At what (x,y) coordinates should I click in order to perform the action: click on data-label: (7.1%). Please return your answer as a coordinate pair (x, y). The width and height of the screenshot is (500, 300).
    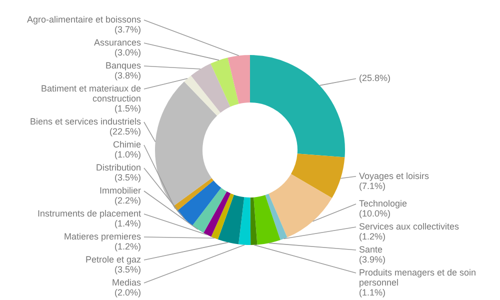
    Looking at the image, I should click on (372, 185).